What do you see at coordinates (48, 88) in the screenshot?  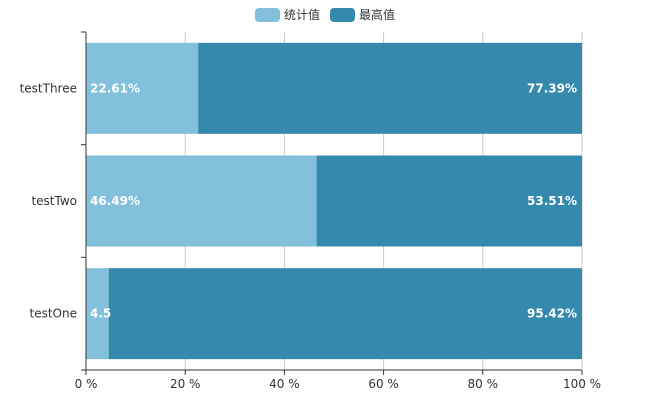 I see `y-tick-label-testThree: testThree` at bounding box center [48, 88].